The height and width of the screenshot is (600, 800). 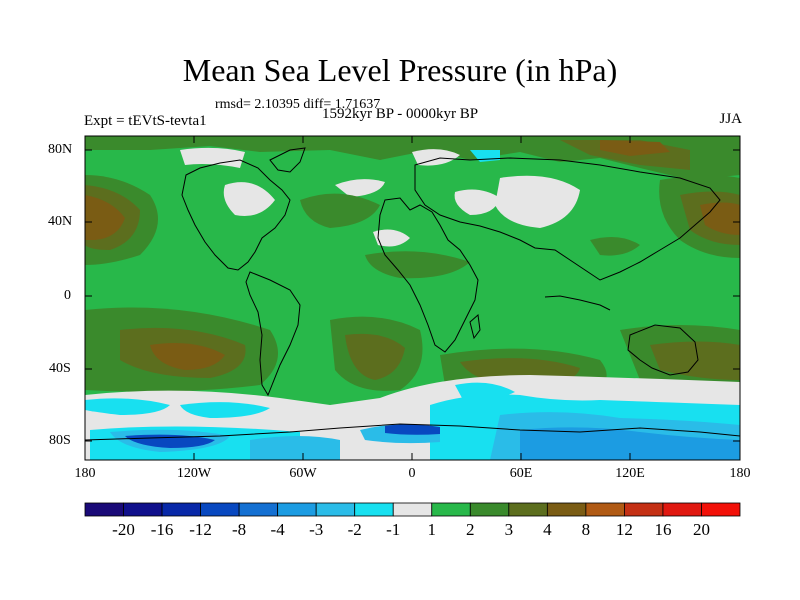 What do you see at coordinates (277, 529) in the screenshot?
I see `colorbar-label: -4` at bounding box center [277, 529].